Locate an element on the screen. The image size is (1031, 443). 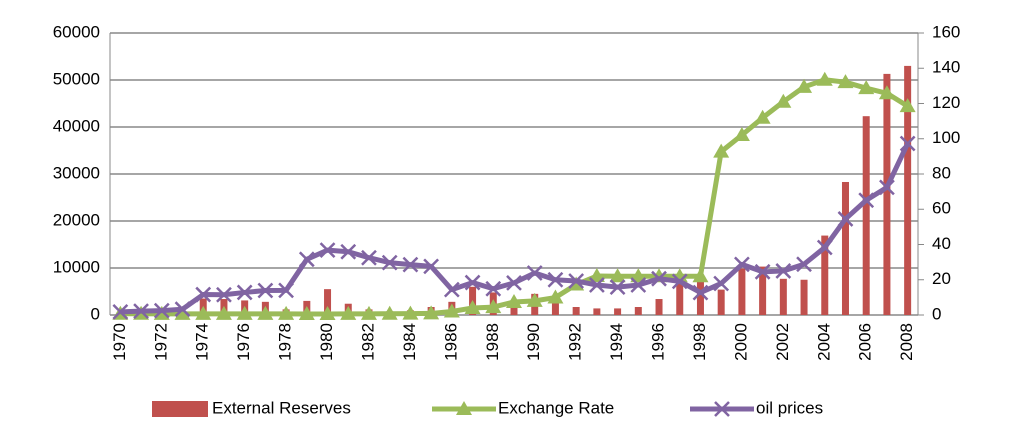
x-tick-label: 1990 is located at coordinates (533, 342).